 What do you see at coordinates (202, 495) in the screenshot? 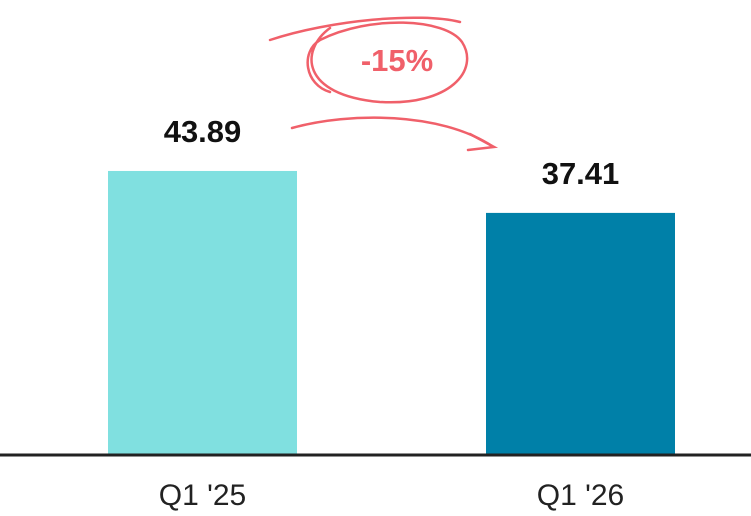
I see `x-tick-label: Q1 '25` at bounding box center [202, 495].